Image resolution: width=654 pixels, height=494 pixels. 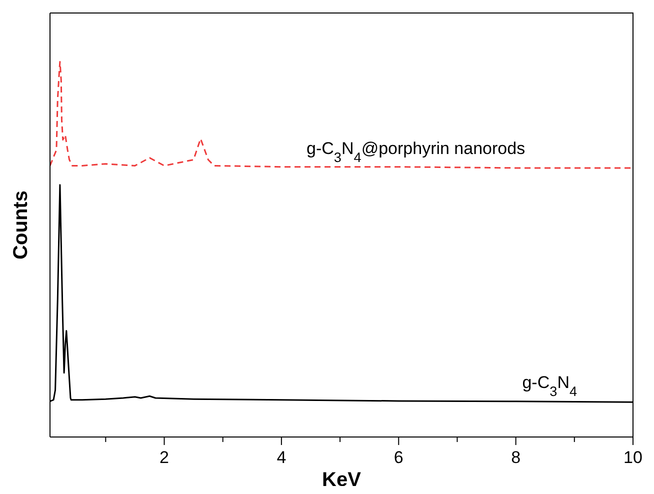 What do you see at coordinates (633, 457) in the screenshot?
I see `x-tick-label: 10` at bounding box center [633, 457].